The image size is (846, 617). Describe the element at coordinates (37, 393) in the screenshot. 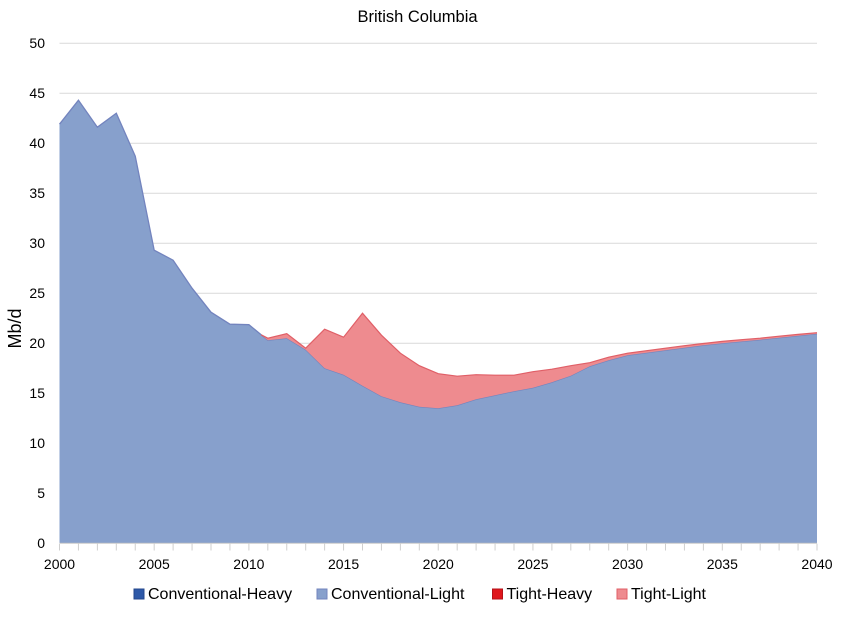

I see `svg-text: 15` at that location.